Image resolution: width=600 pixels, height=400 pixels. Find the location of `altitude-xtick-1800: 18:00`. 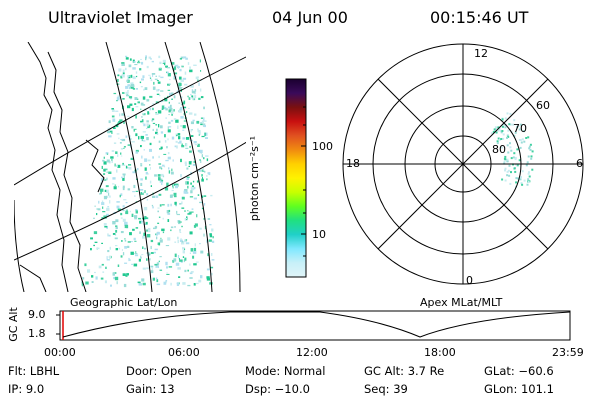

altitude-xtick-1800: 18:00 is located at coordinates (440, 352).